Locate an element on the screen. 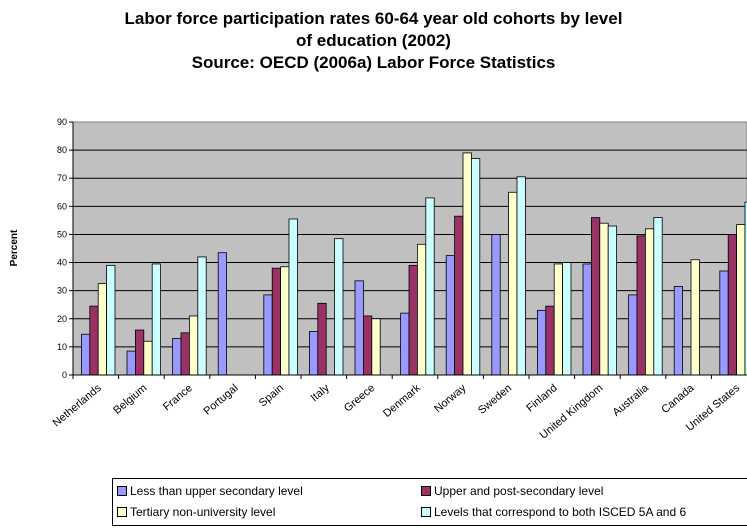 The width and height of the screenshot is (747, 529). y-tick-label: 80 is located at coordinates (62, 150).